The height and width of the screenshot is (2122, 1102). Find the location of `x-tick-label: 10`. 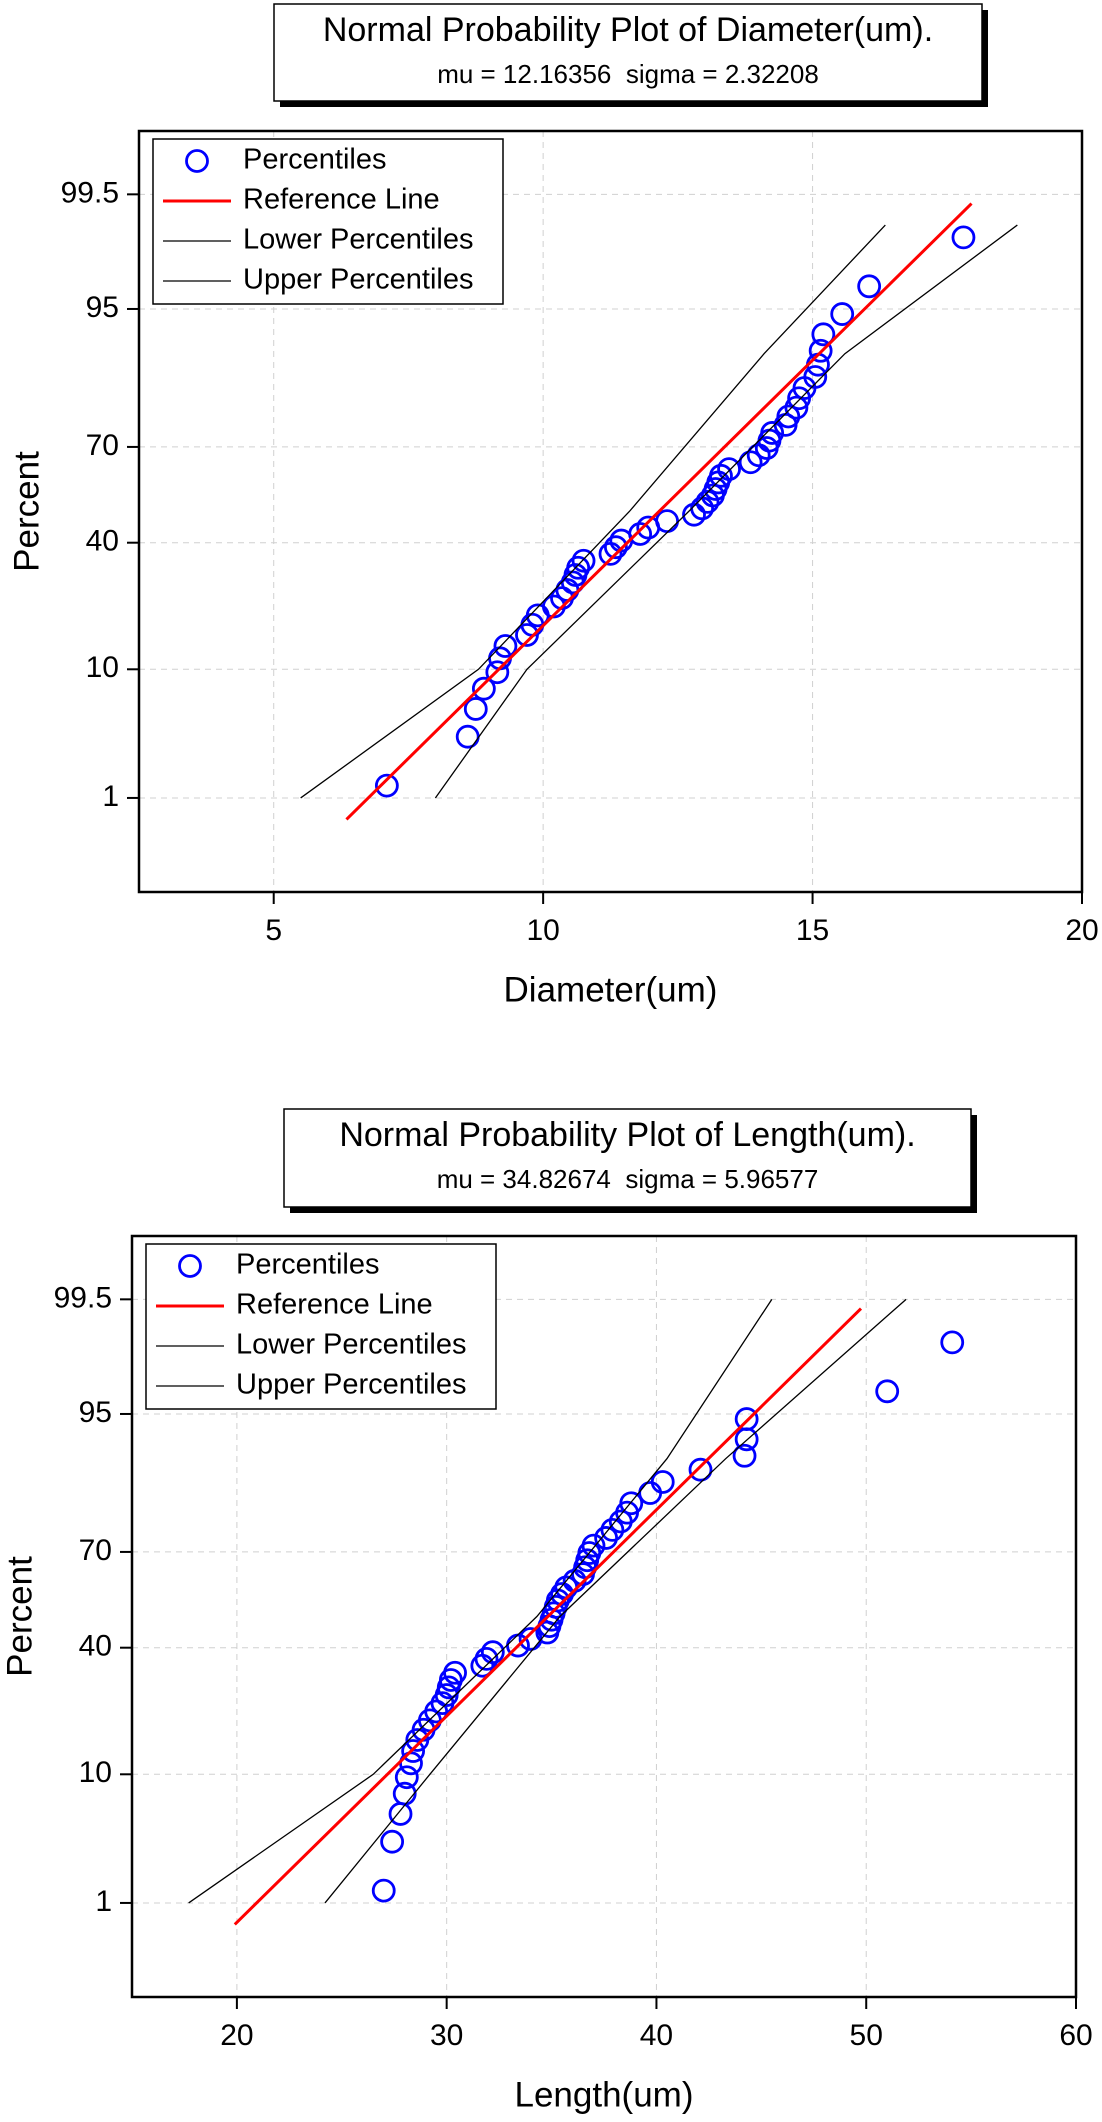

x-tick-label: 10 is located at coordinates (542, 930).